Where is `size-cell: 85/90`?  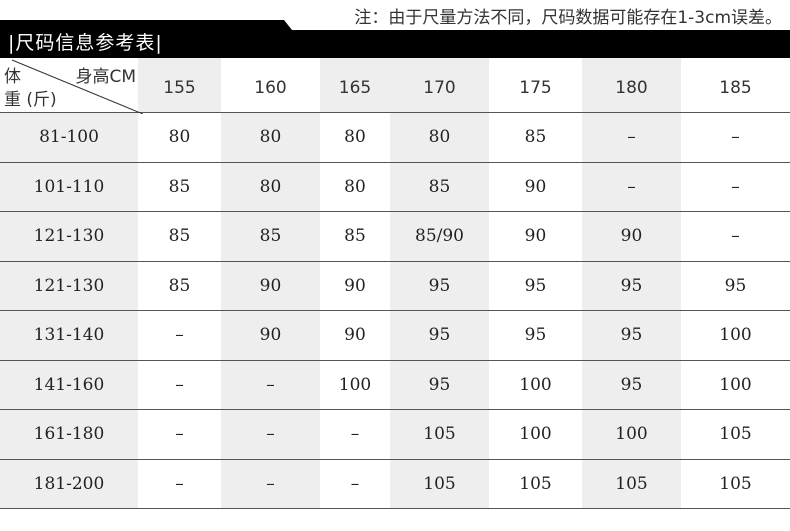
size-cell: 85/90 is located at coordinates (439, 236).